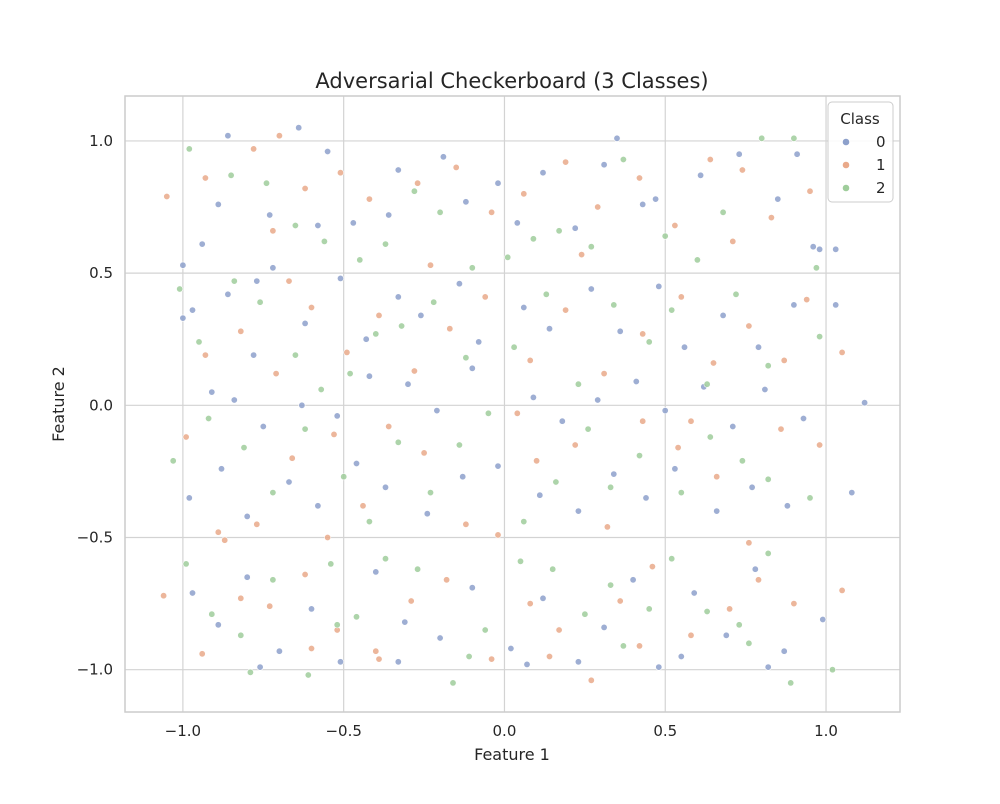  Describe the element at coordinates (343, 731) in the screenshot. I see `x-tick-label: −0.5` at that location.